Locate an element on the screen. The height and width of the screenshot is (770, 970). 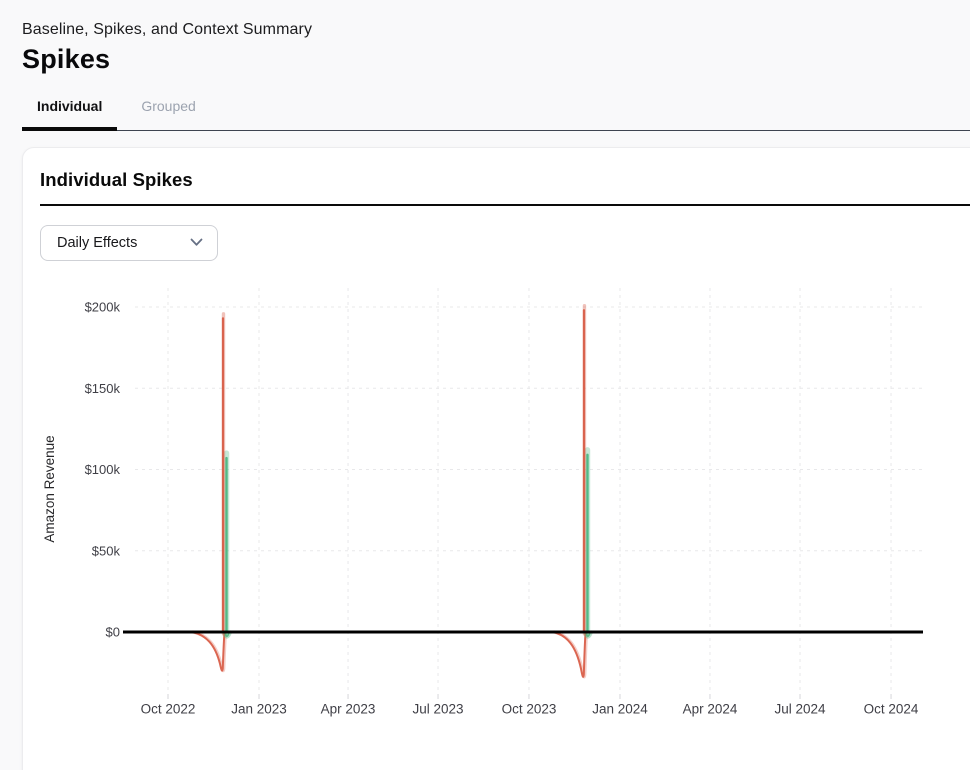
page-title: Spikes is located at coordinates (66, 59).